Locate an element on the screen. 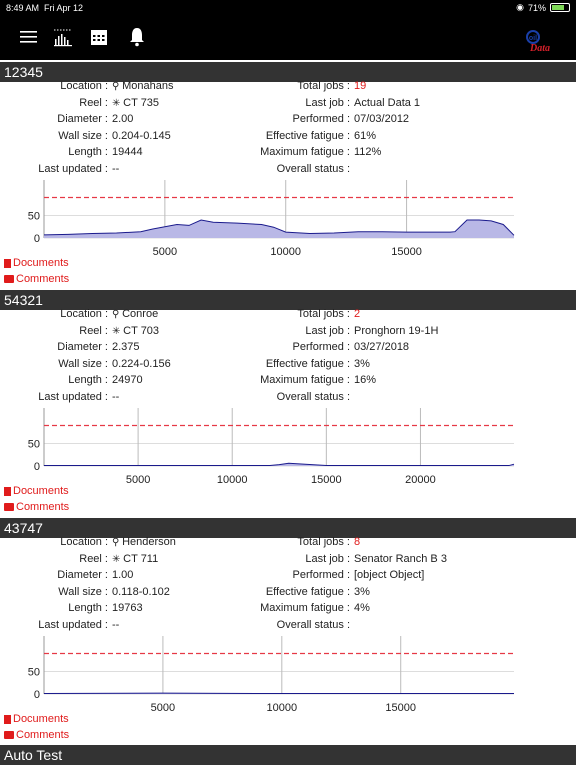 This screenshot has height=768, width=576. section-header-reel: 54321 is located at coordinates (288, 300).